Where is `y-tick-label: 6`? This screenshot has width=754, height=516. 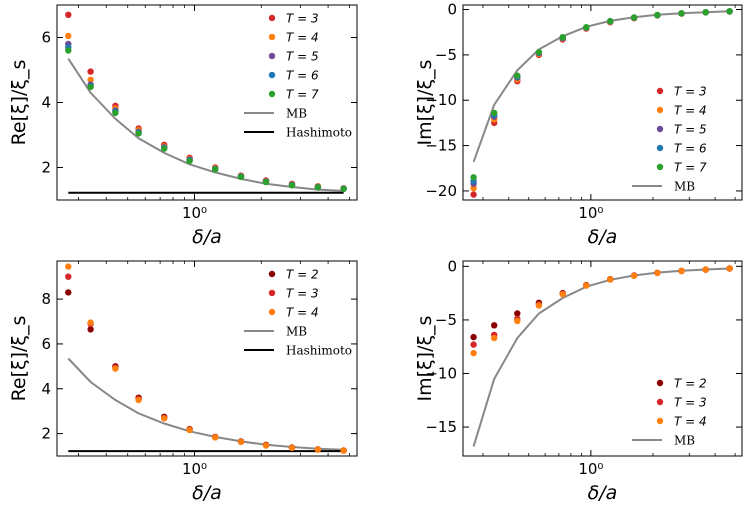
y-tick-label: 6 is located at coordinates (46, 38).